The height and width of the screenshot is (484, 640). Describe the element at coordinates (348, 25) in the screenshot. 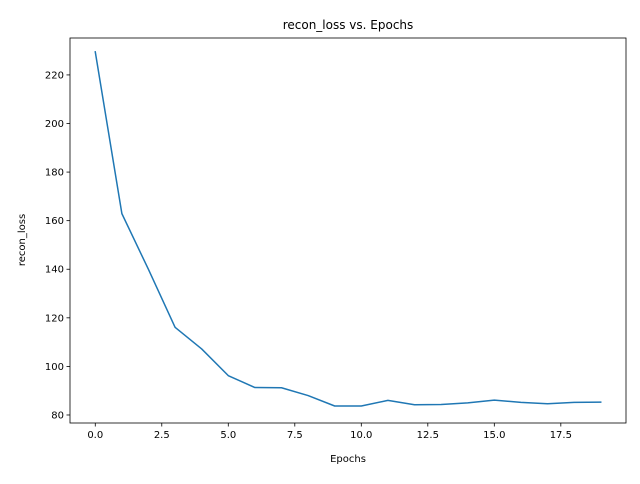

I see `chart-title: recon_loss vs. Epochs` at that location.